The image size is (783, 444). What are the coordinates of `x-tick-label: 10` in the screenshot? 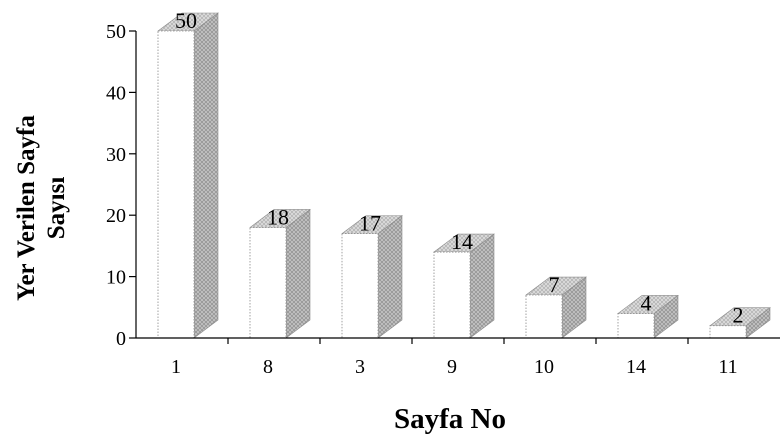 It's located at (544, 367).